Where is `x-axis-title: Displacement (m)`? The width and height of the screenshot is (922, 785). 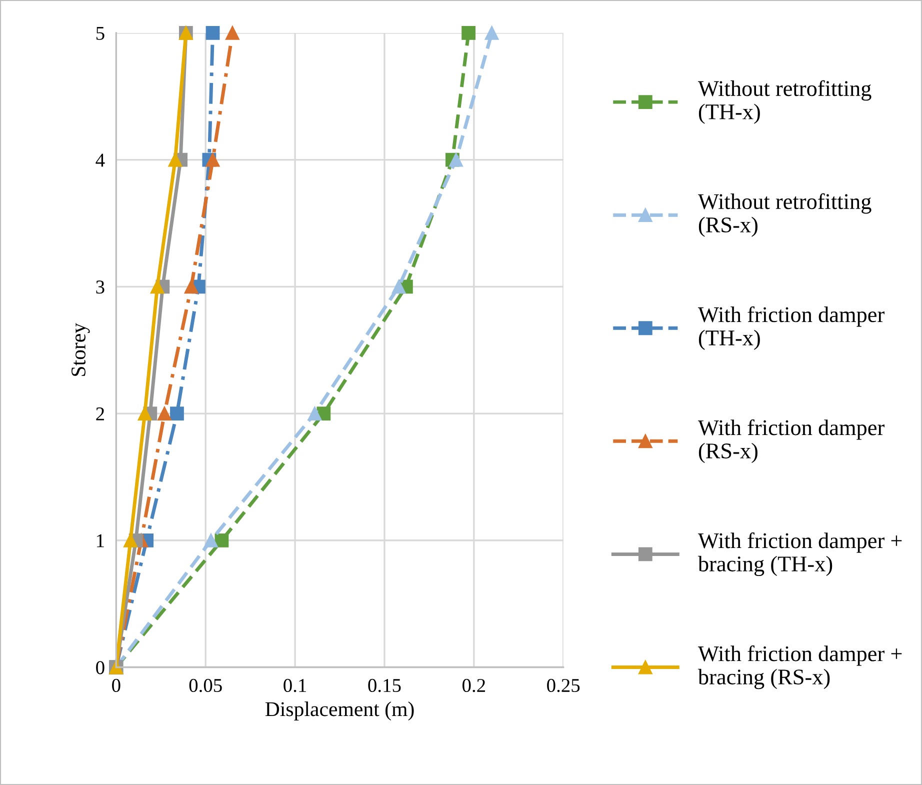
x-axis-title: Displacement (m) is located at coordinates (339, 711).